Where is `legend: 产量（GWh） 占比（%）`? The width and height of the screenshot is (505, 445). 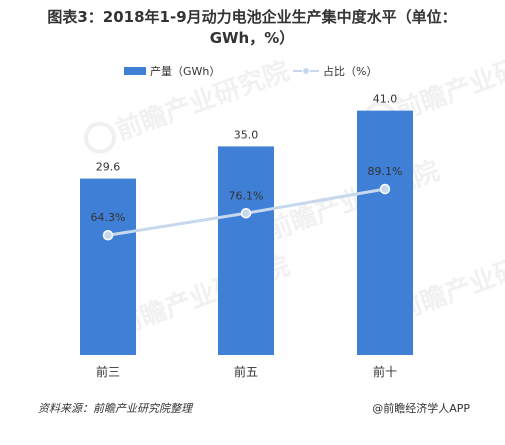 legend: 产量（GWh） 占比（%） is located at coordinates (250, 71).